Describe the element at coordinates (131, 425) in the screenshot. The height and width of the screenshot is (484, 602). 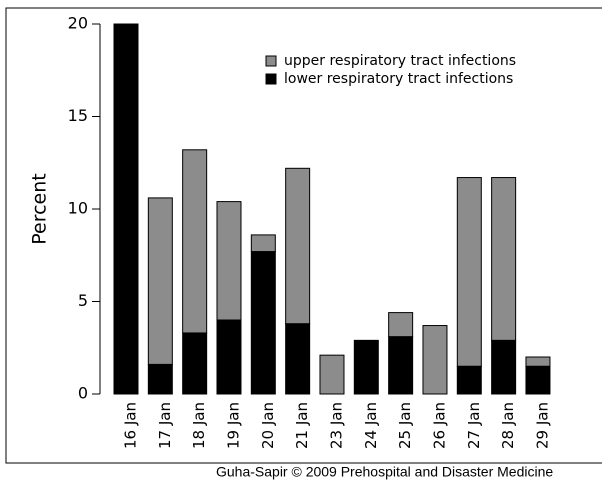
I see `x-tick-label: 16 Jan` at that location.